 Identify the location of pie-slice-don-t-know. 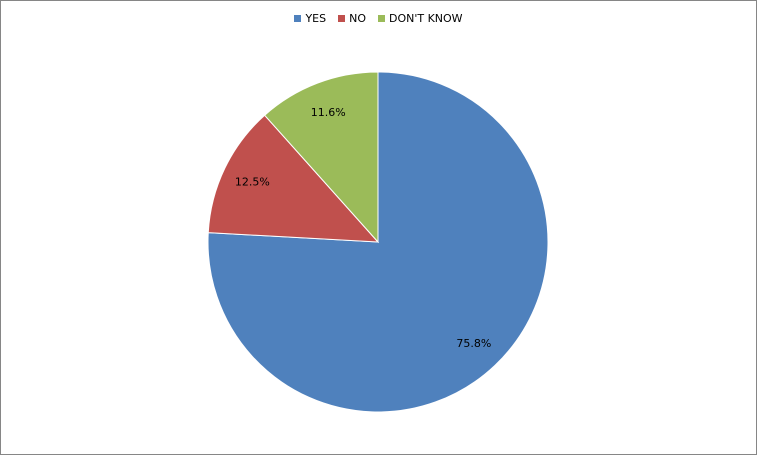
(321, 157).